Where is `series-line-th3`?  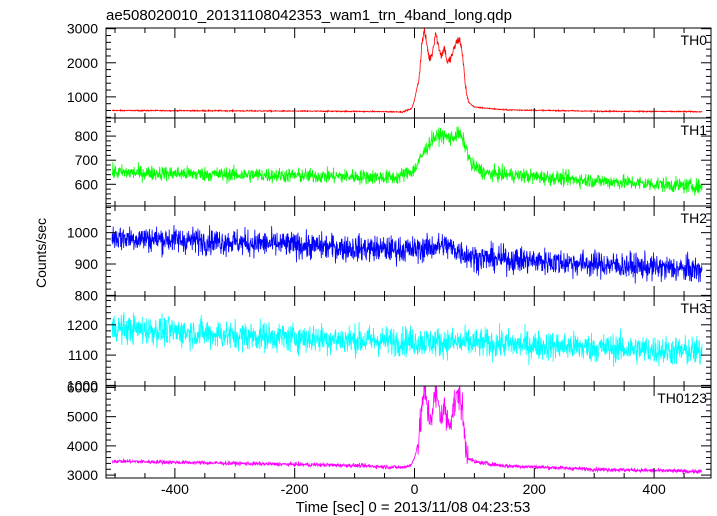 series-line-th3 is located at coordinates (407, 339).